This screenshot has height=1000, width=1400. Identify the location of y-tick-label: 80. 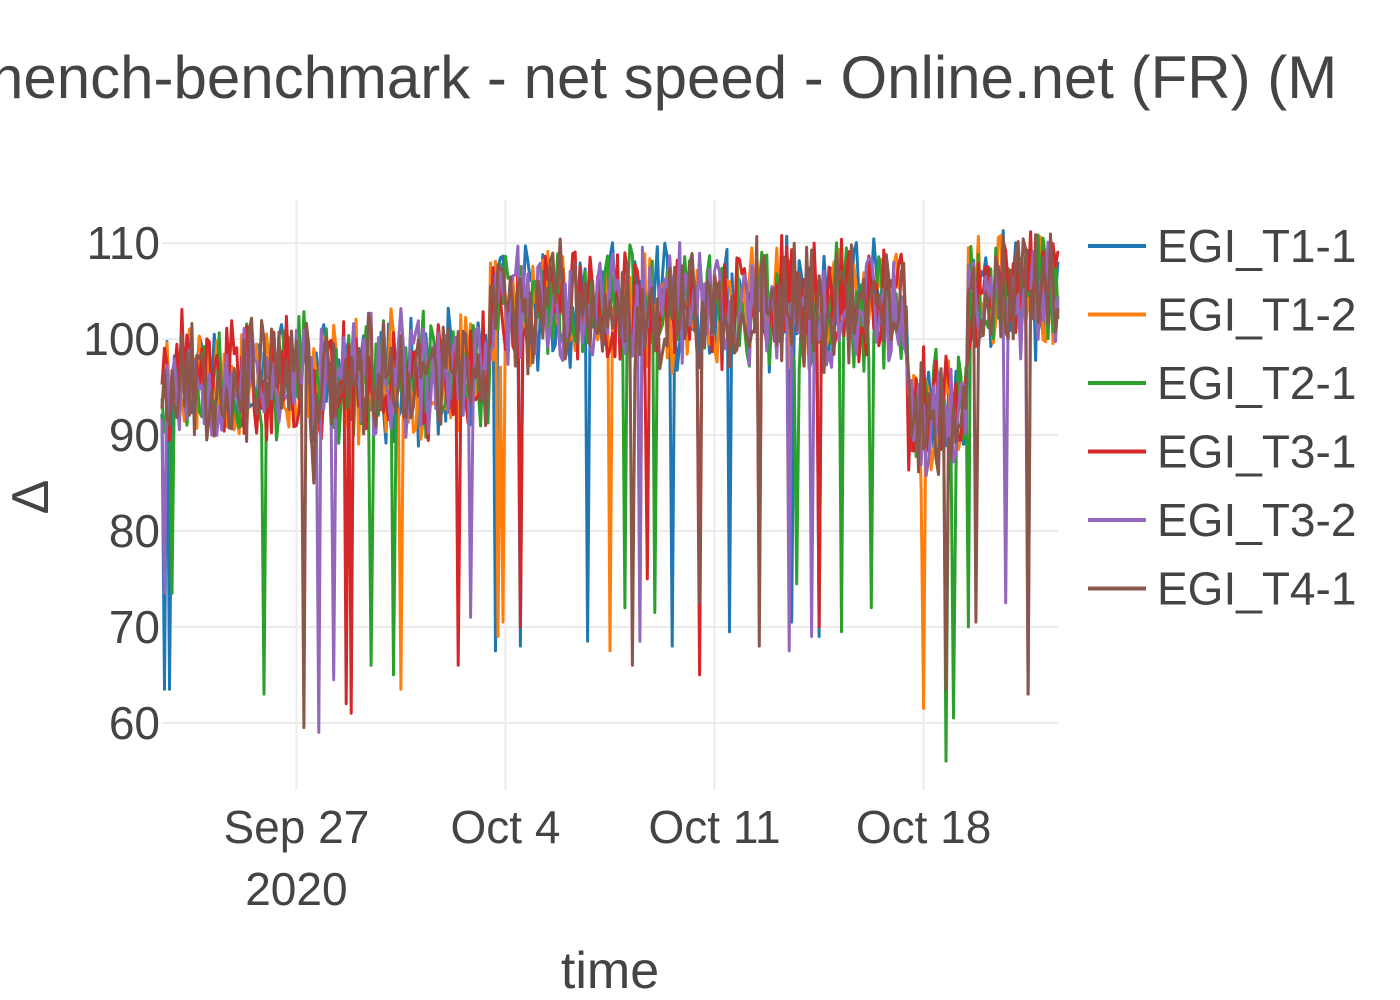
(134, 531).